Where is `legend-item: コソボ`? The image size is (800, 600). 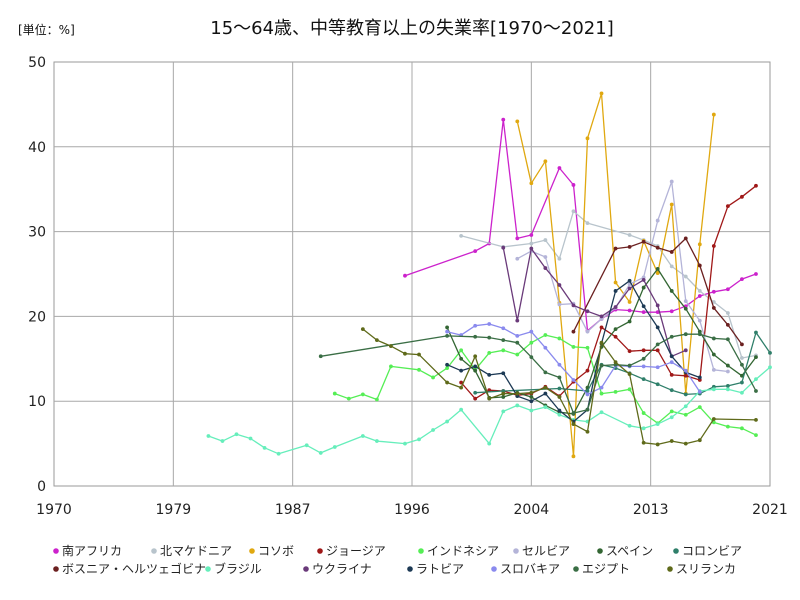
legend-item: コソボ is located at coordinates (271, 551).